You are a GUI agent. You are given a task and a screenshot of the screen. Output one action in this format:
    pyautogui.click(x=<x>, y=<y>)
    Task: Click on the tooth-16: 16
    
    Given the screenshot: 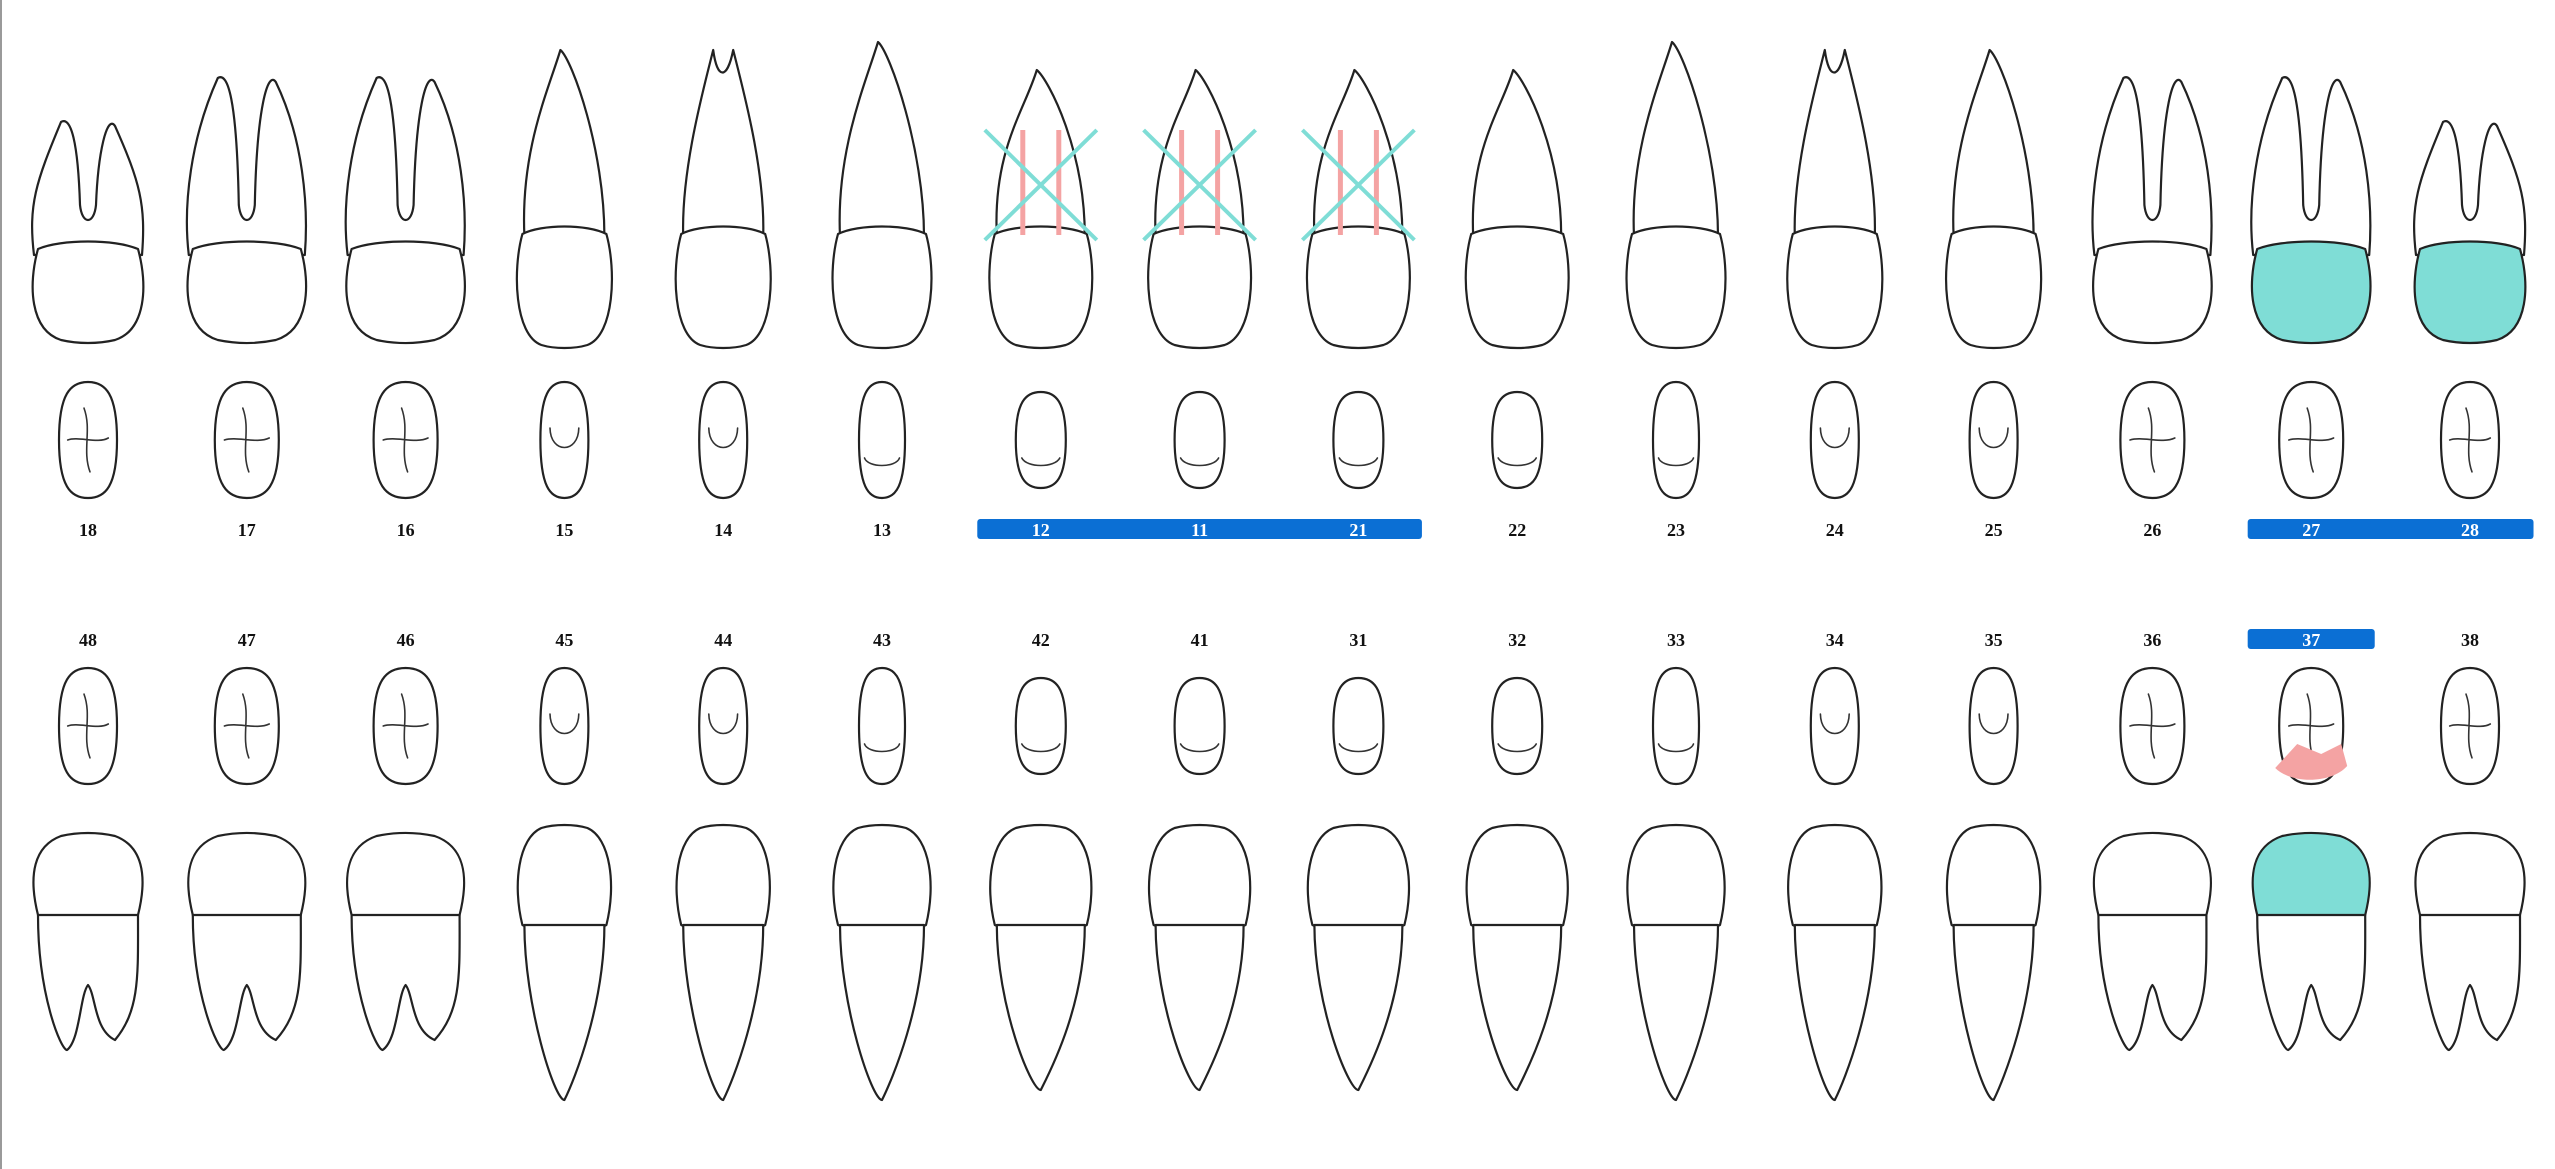 What is the action you would take?
    pyautogui.click(x=405, y=308)
    